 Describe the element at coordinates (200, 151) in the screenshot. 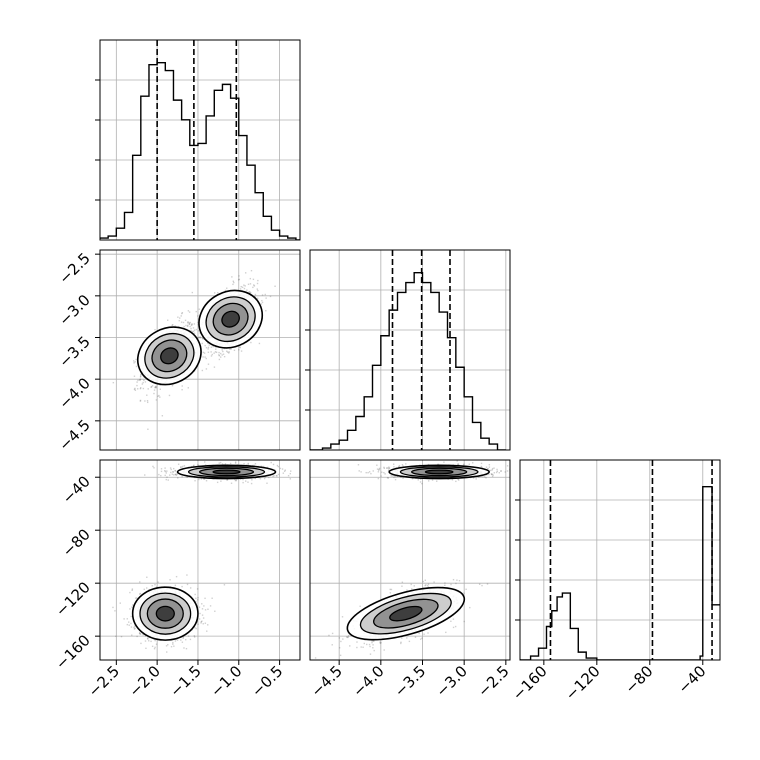

I see `histogram-step` at that location.